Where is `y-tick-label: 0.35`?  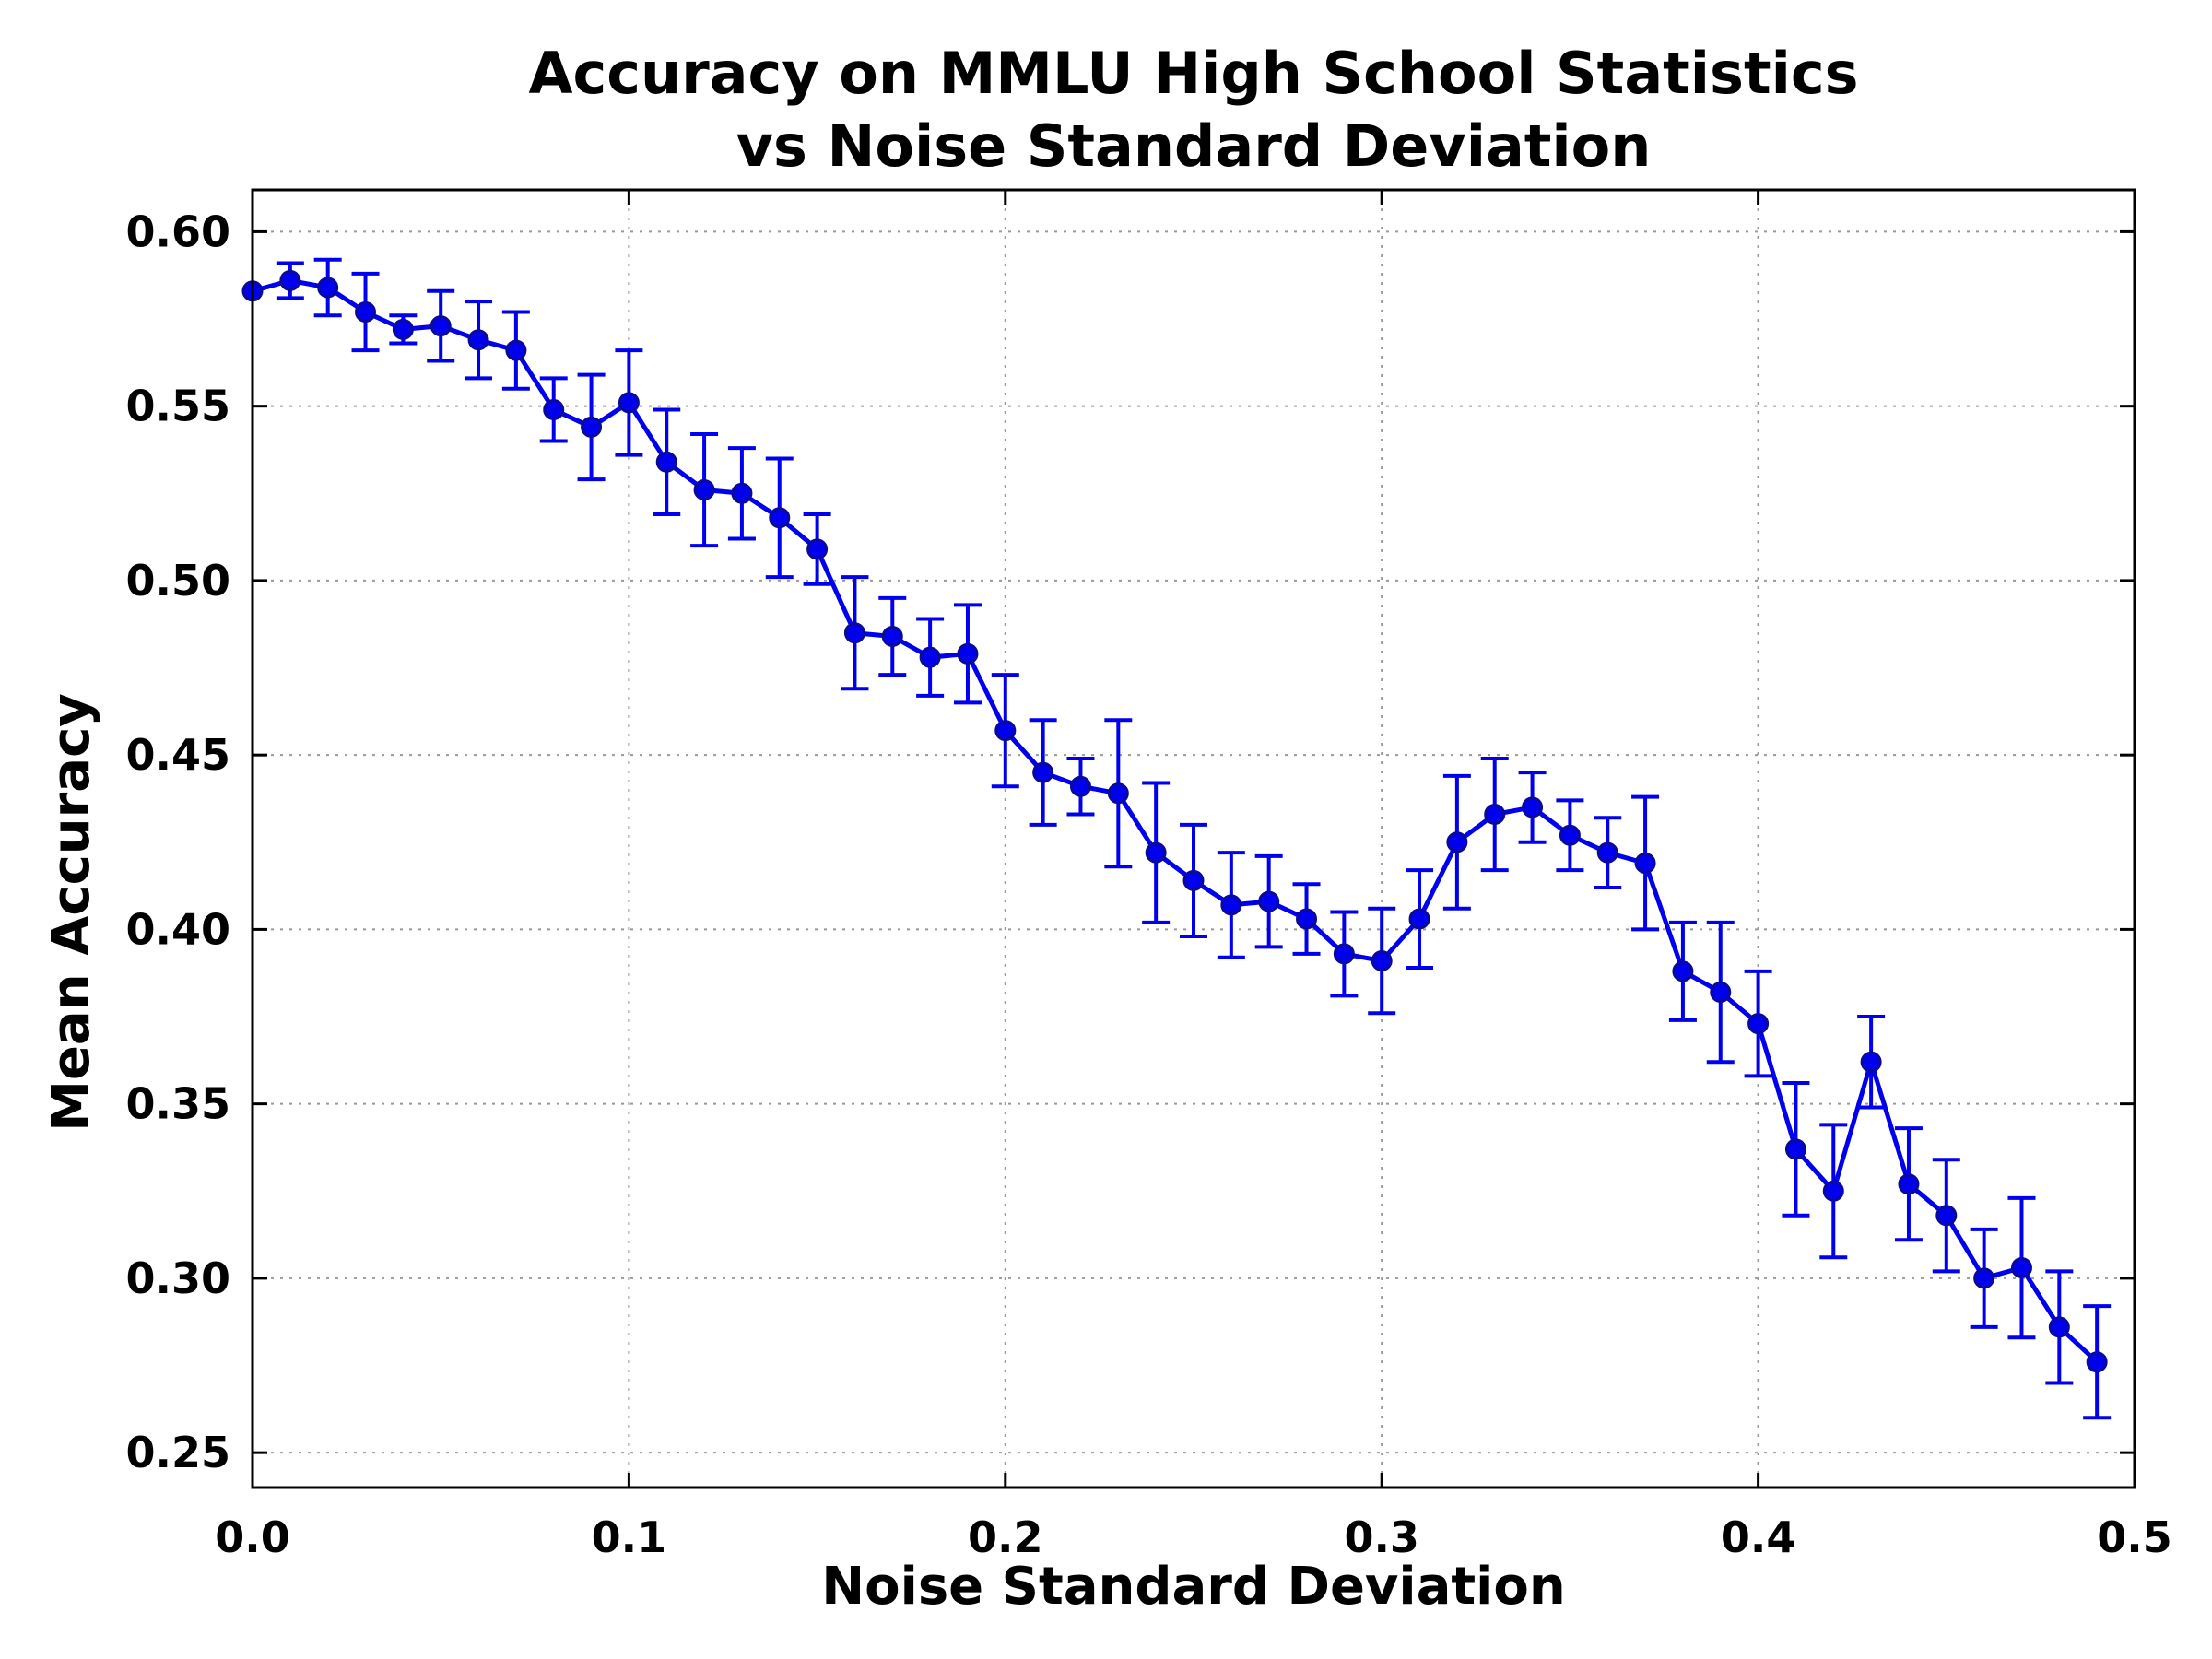
y-tick-label: 0.35 is located at coordinates (178, 1104).